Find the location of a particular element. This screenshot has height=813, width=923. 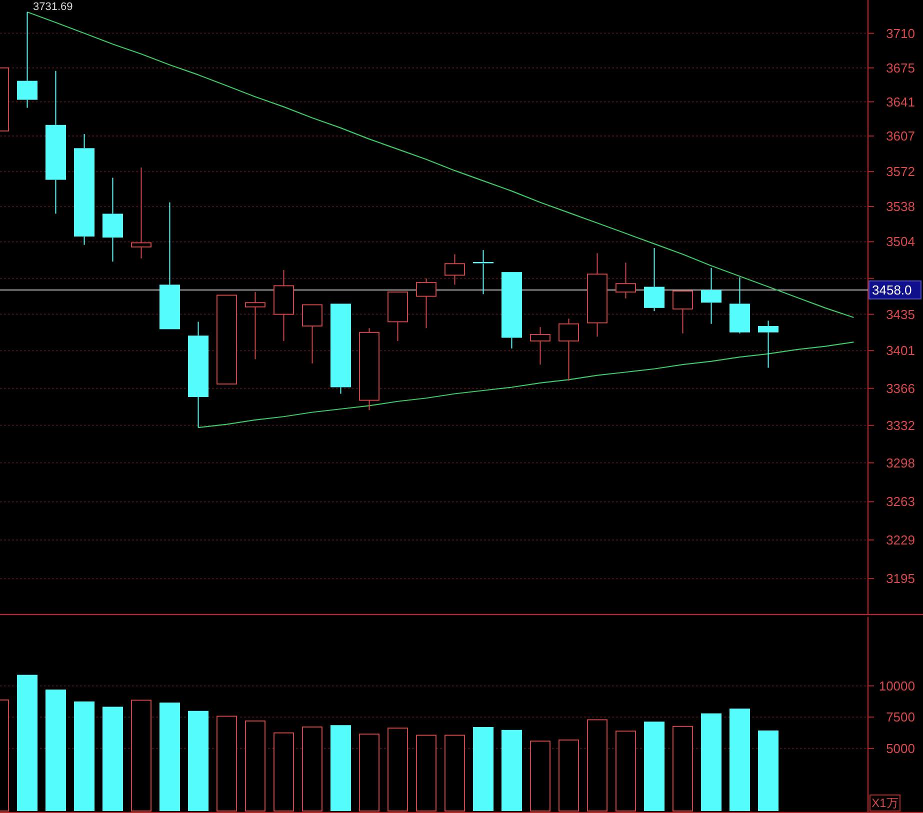

y-tick-label: 3195 is located at coordinates (900, 578).